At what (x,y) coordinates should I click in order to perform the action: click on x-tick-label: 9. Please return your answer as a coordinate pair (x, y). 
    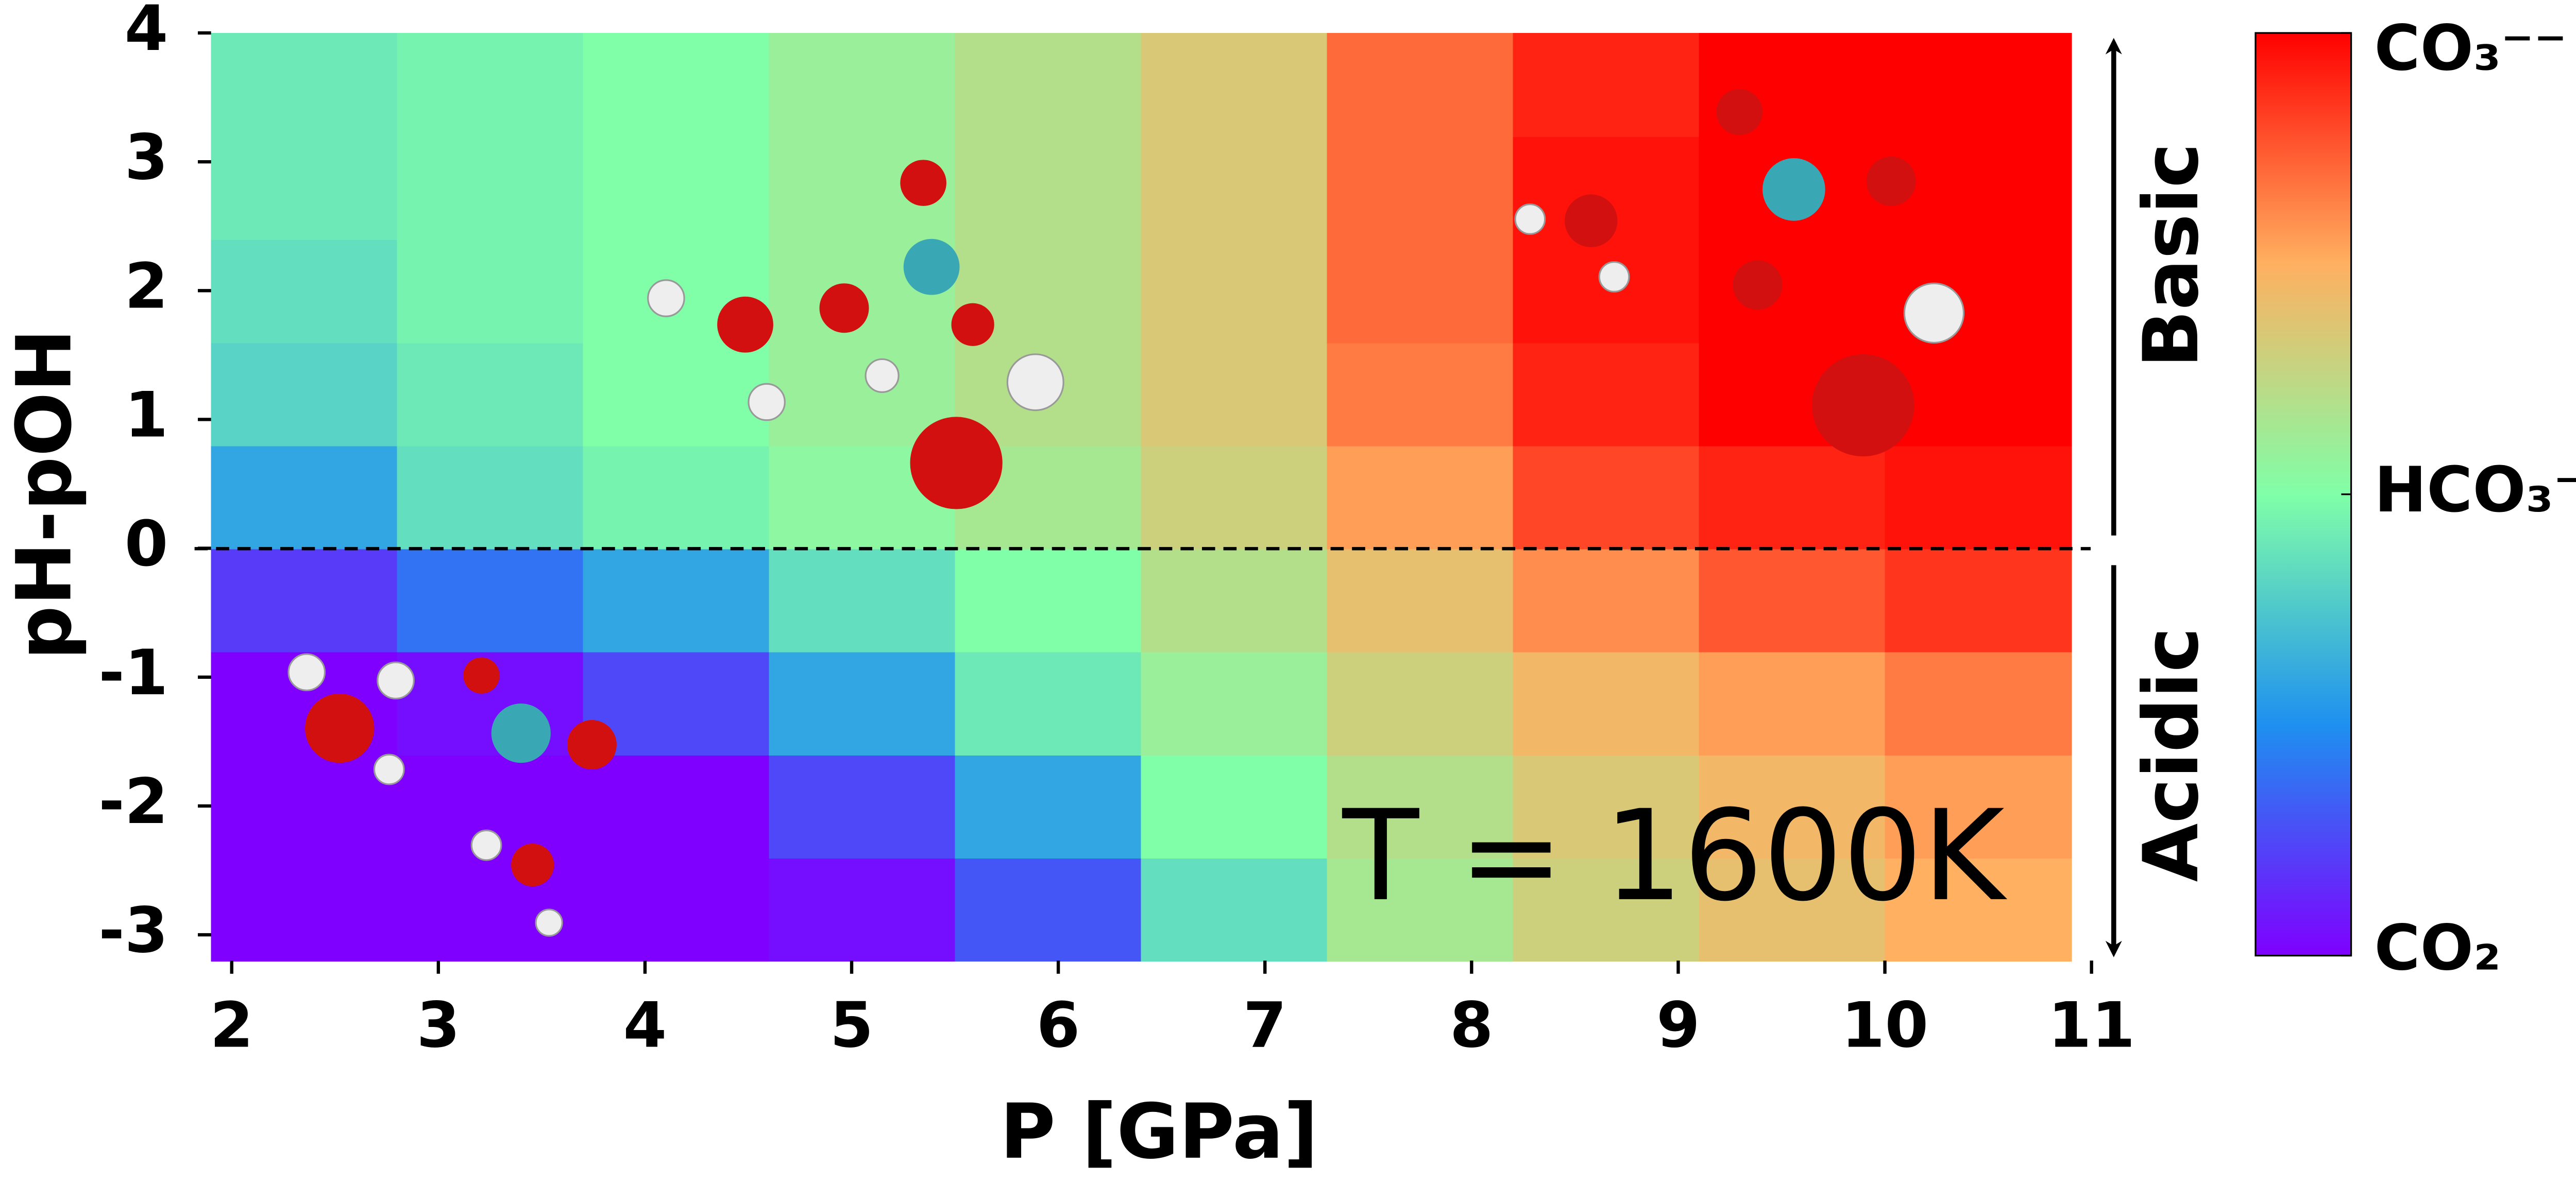
    Looking at the image, I should click on (1678, 1026).